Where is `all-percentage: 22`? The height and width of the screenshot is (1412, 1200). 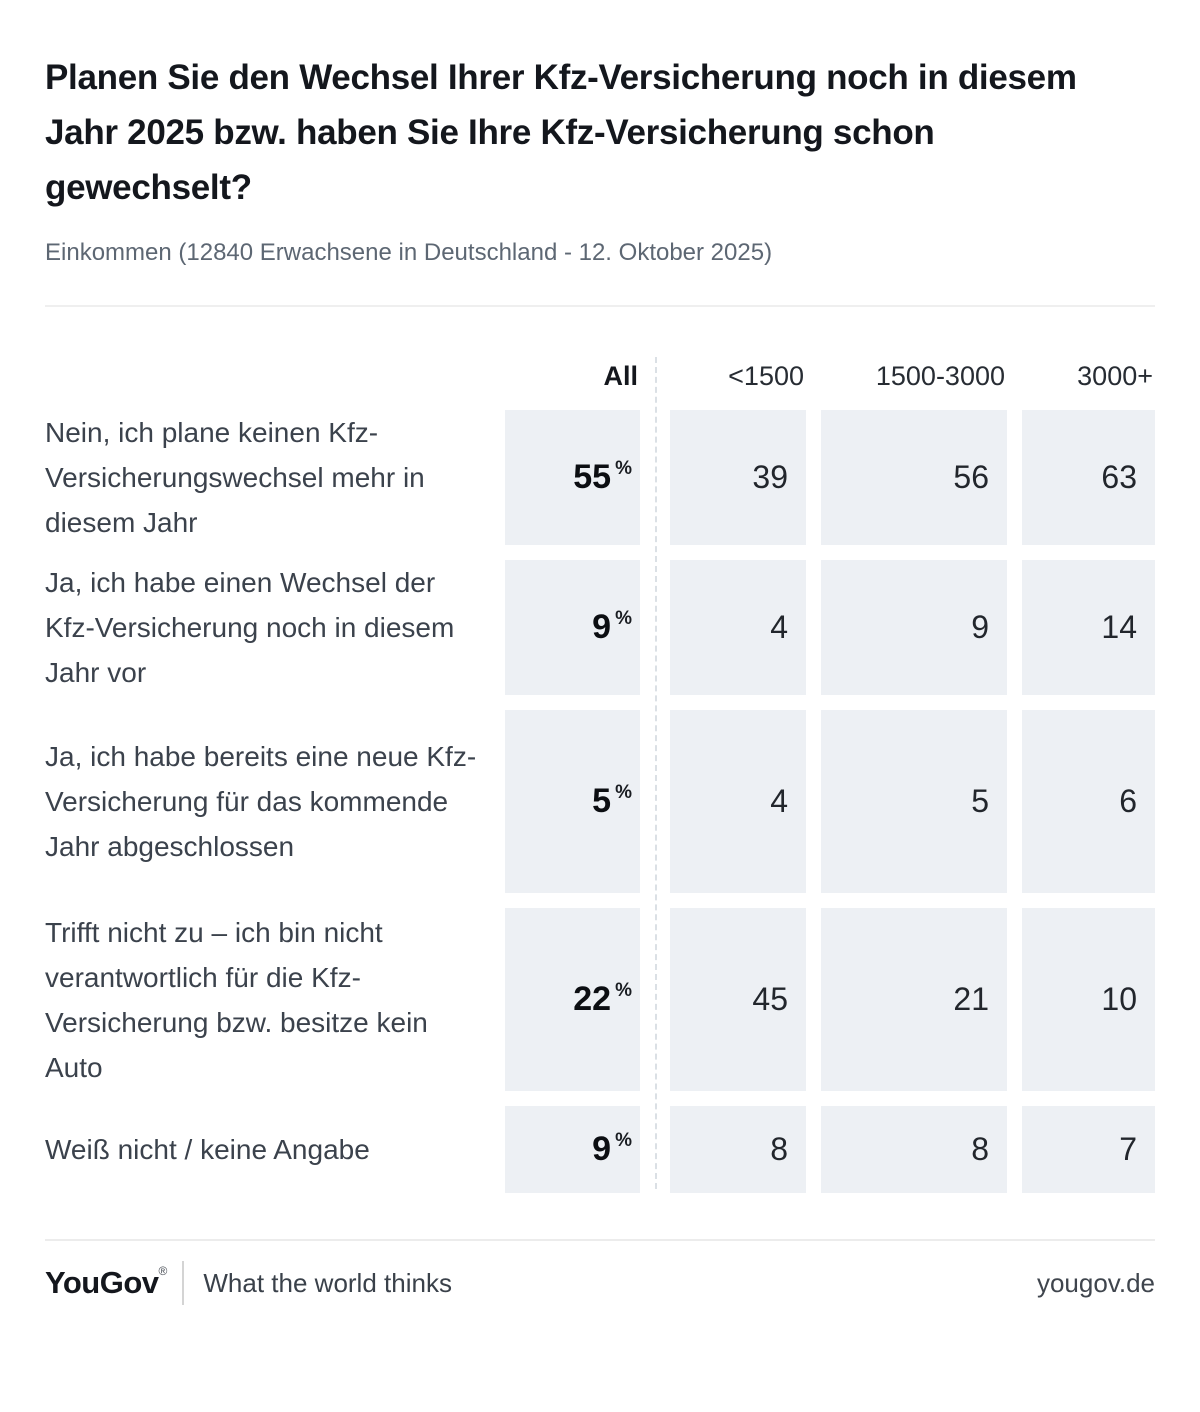 all-percentage: 22 is located at coordinates (592, 999).